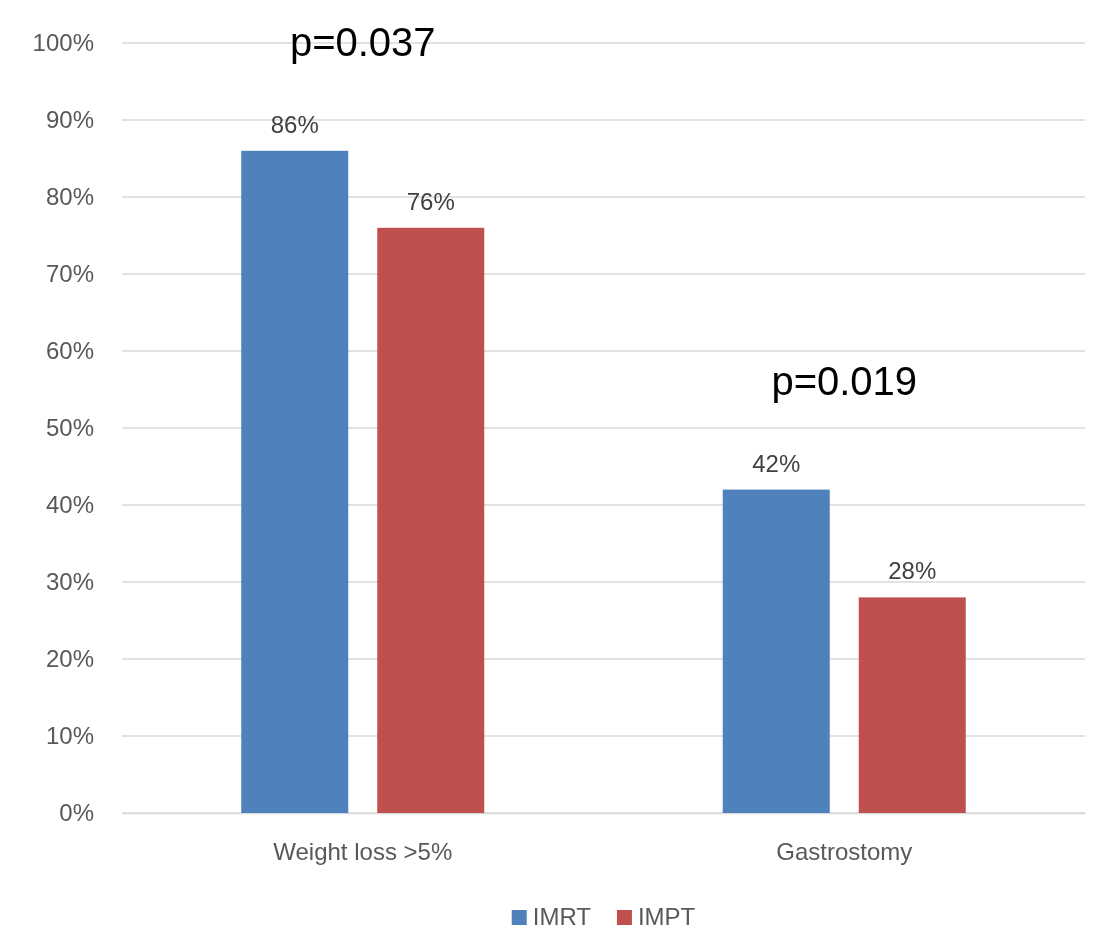 The height and width of the screenshot is (928, 1094). I want to click on y-tick-label: 50%, so click(69, 428).